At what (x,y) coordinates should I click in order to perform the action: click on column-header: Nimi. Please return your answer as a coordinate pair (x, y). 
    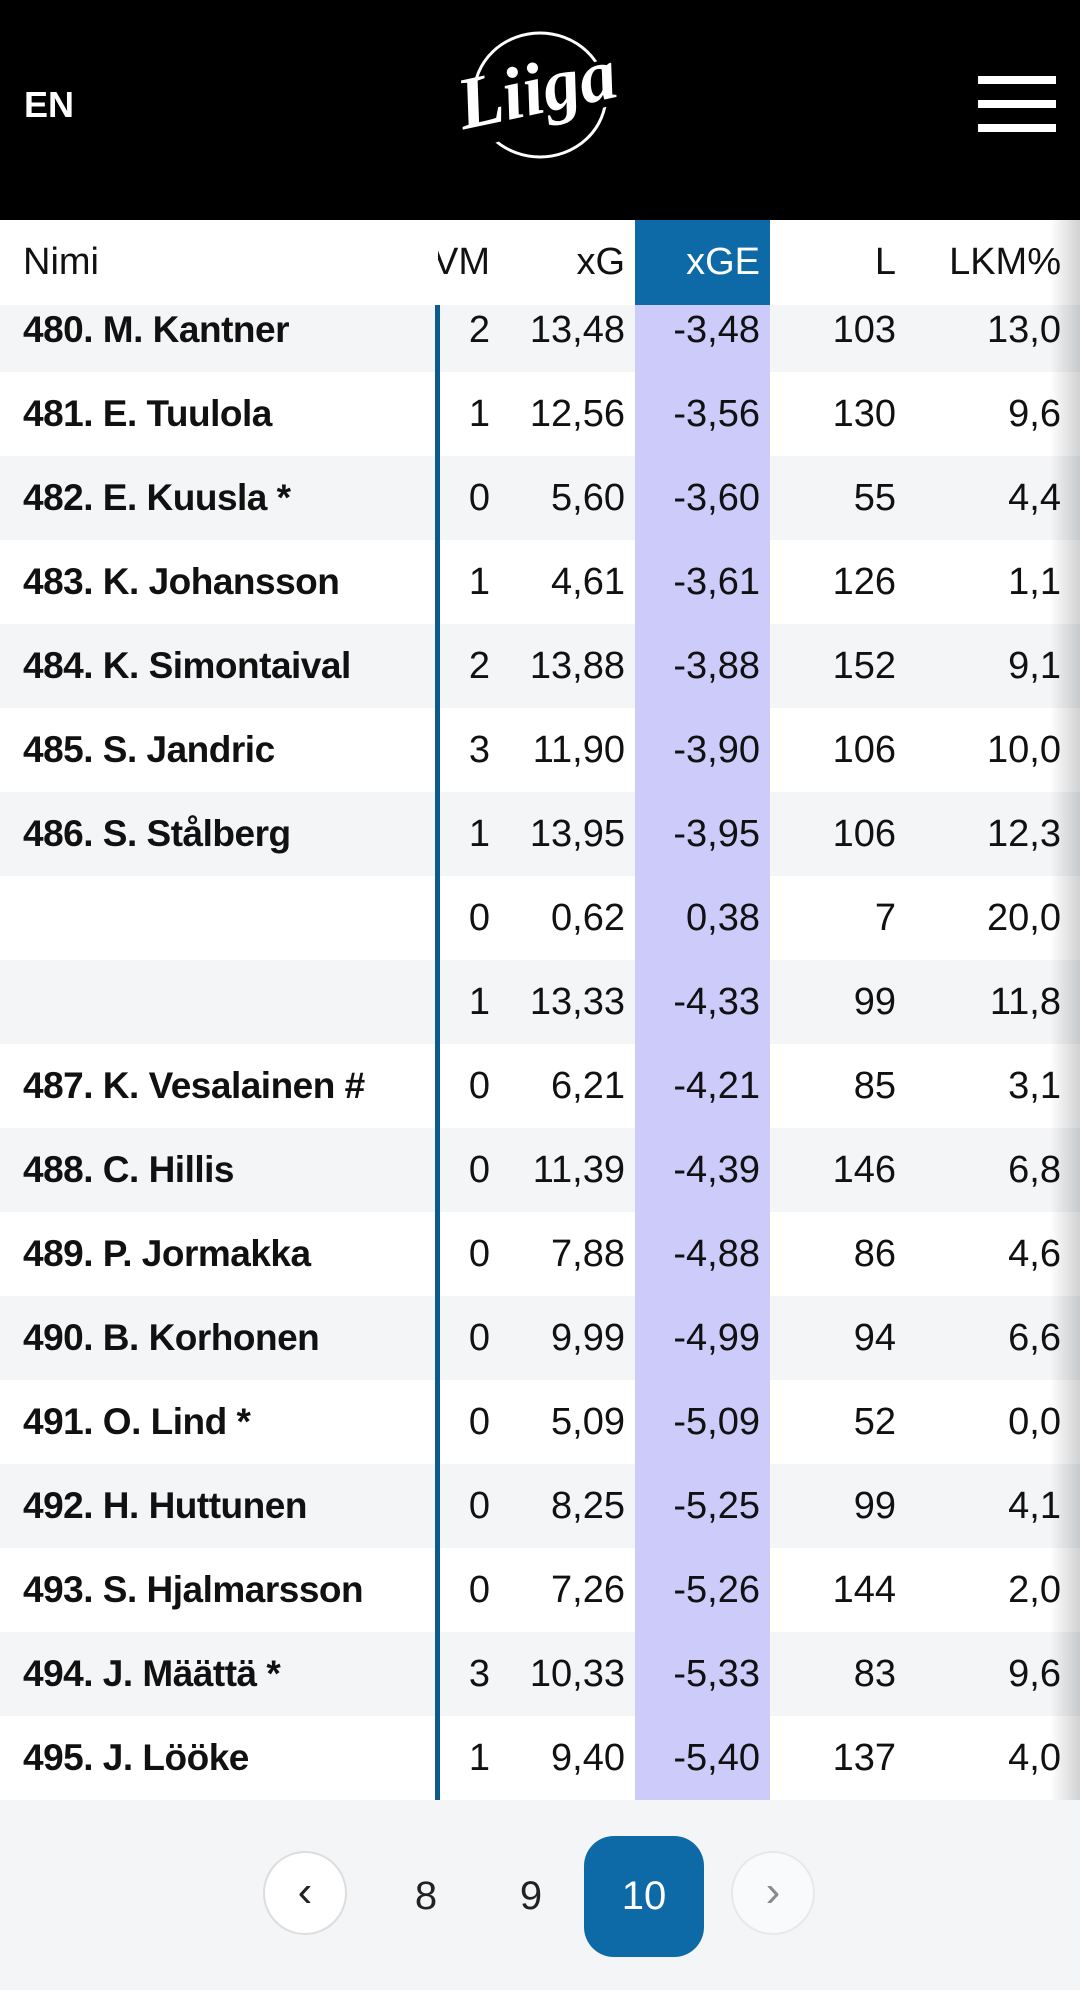
    Looking at the image, I should click on (61, 262).